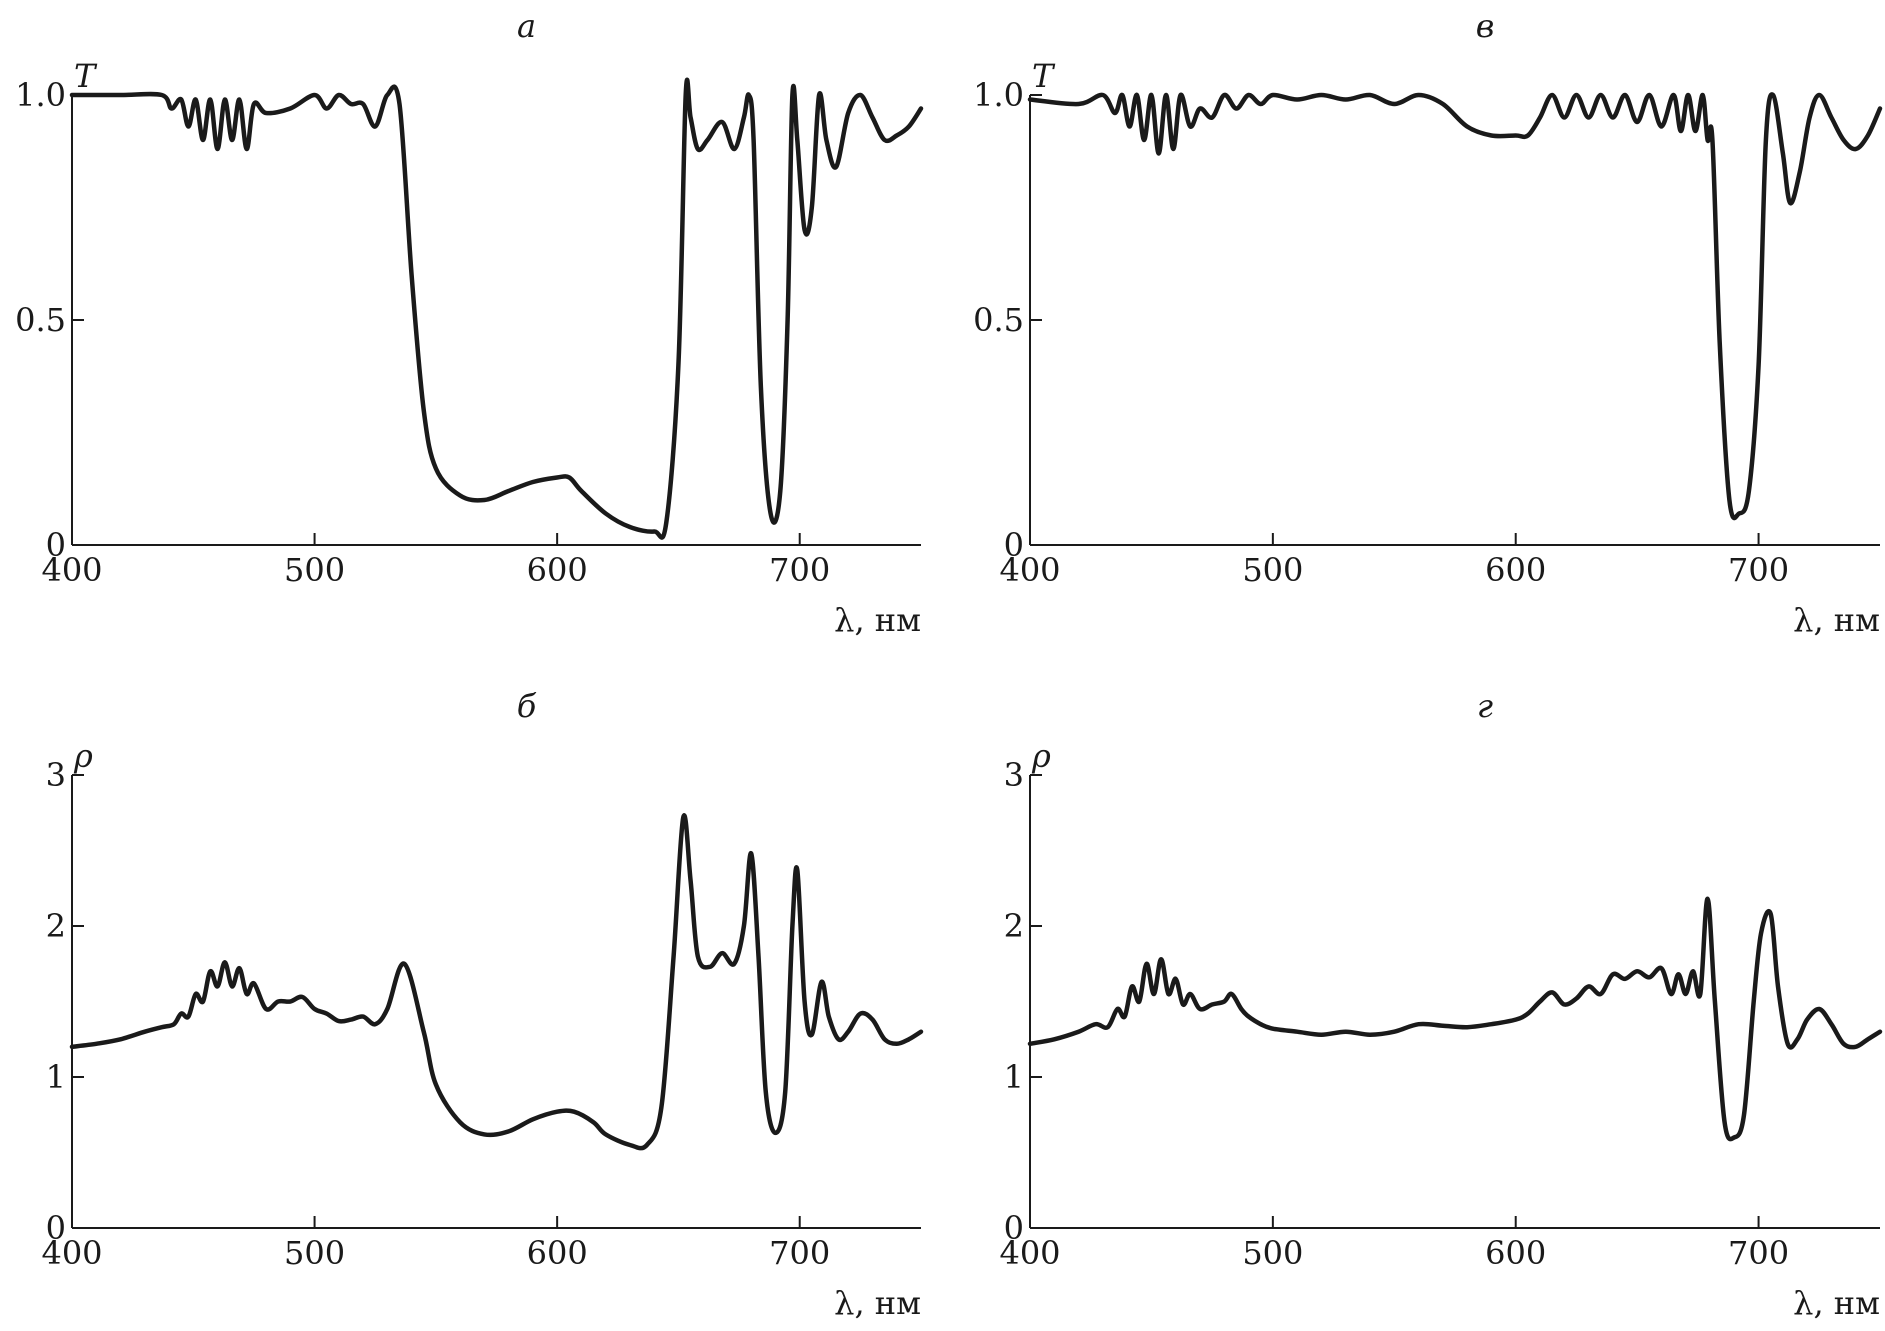 The image size is (1885, 1331). I want to click on panel-label: б, so click(527, 706).